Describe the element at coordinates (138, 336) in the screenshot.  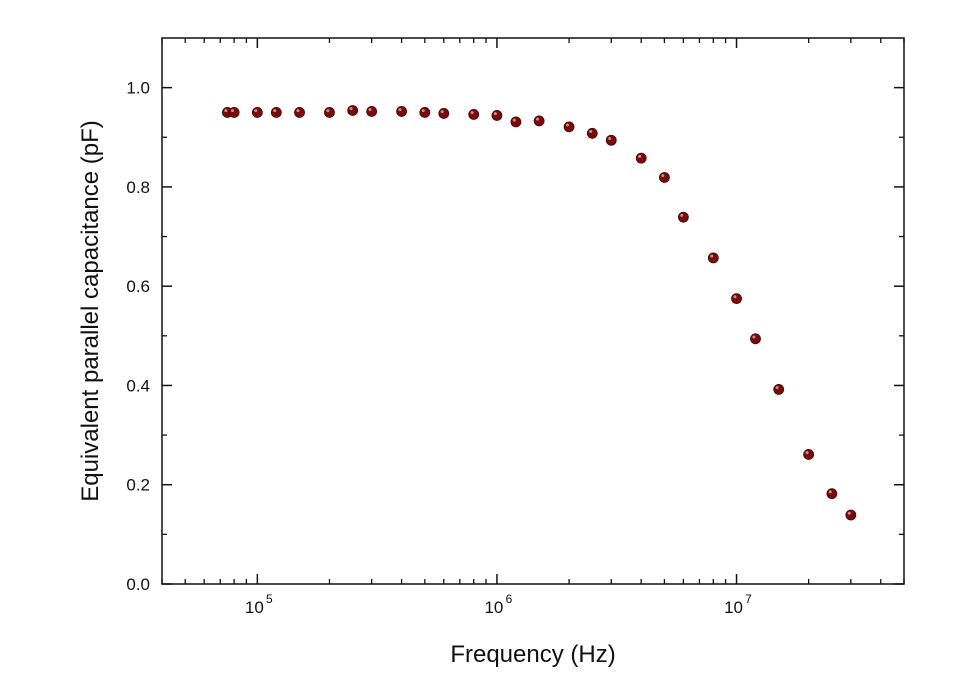
I see `y-tick-labels: 0.0 0.2 0.4 0.6 0.8 1.0` at that location.